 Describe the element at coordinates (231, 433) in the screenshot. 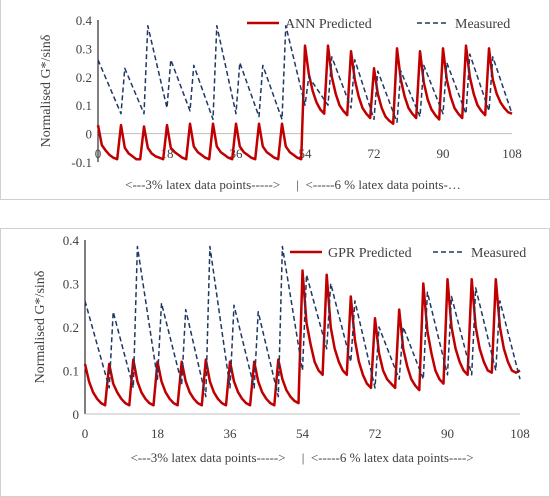

I see `x-tick-label: 36` at that location.